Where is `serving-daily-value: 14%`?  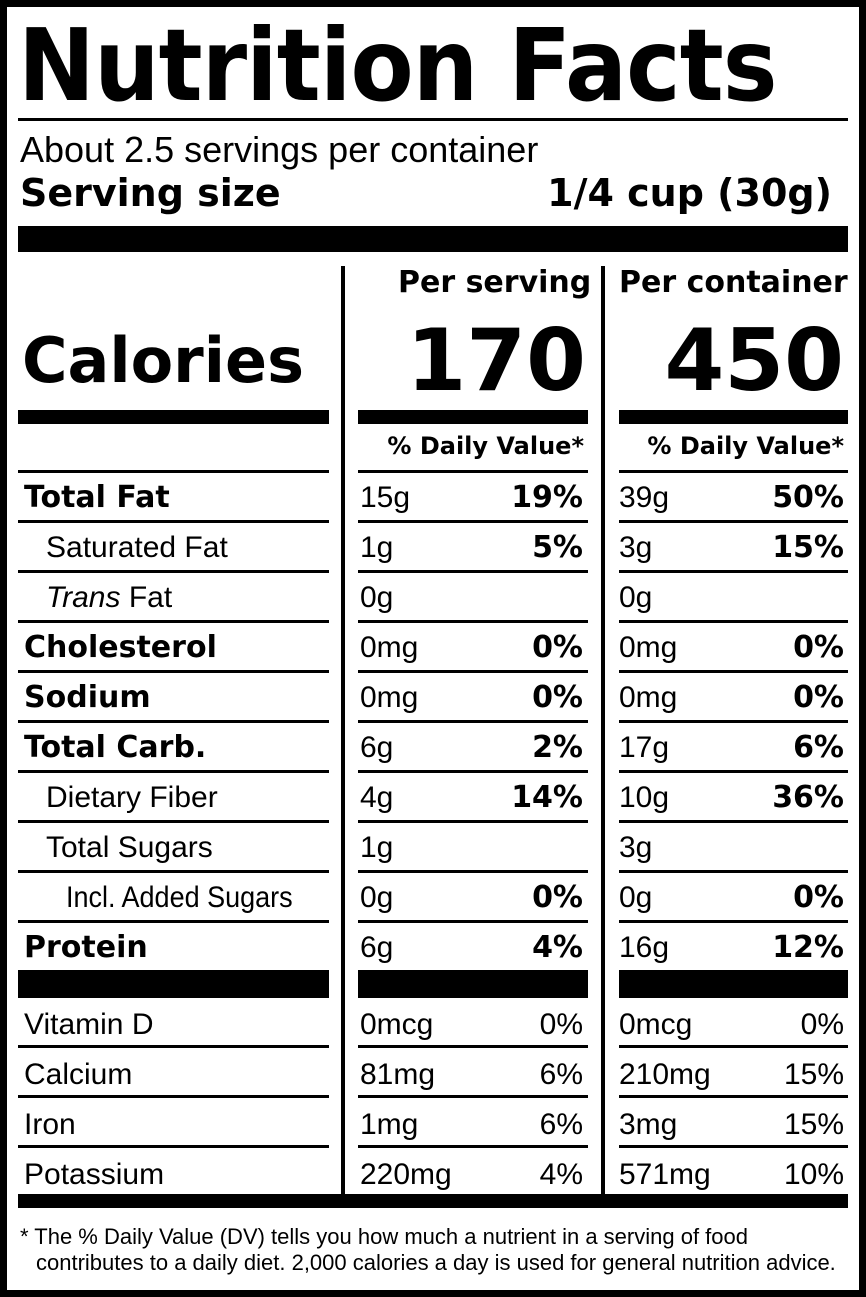
serving-daily-value: 14% is located at coordinates (547, 797).